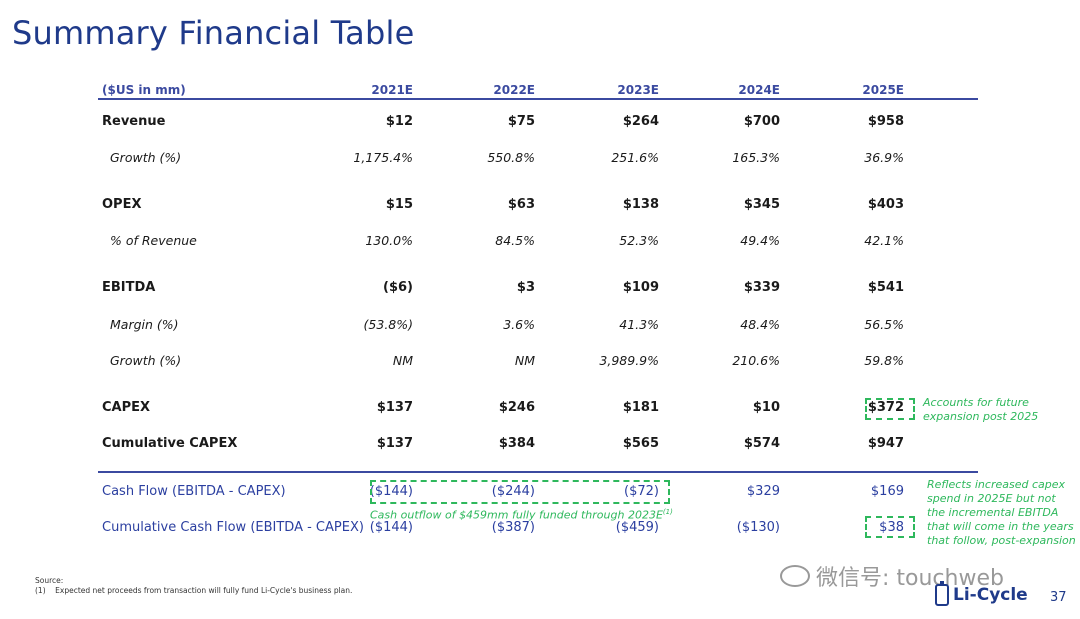  Describe the element at coordinates (884, 157) in the screenshot. I see `cell-value: 36.9%` at that location.